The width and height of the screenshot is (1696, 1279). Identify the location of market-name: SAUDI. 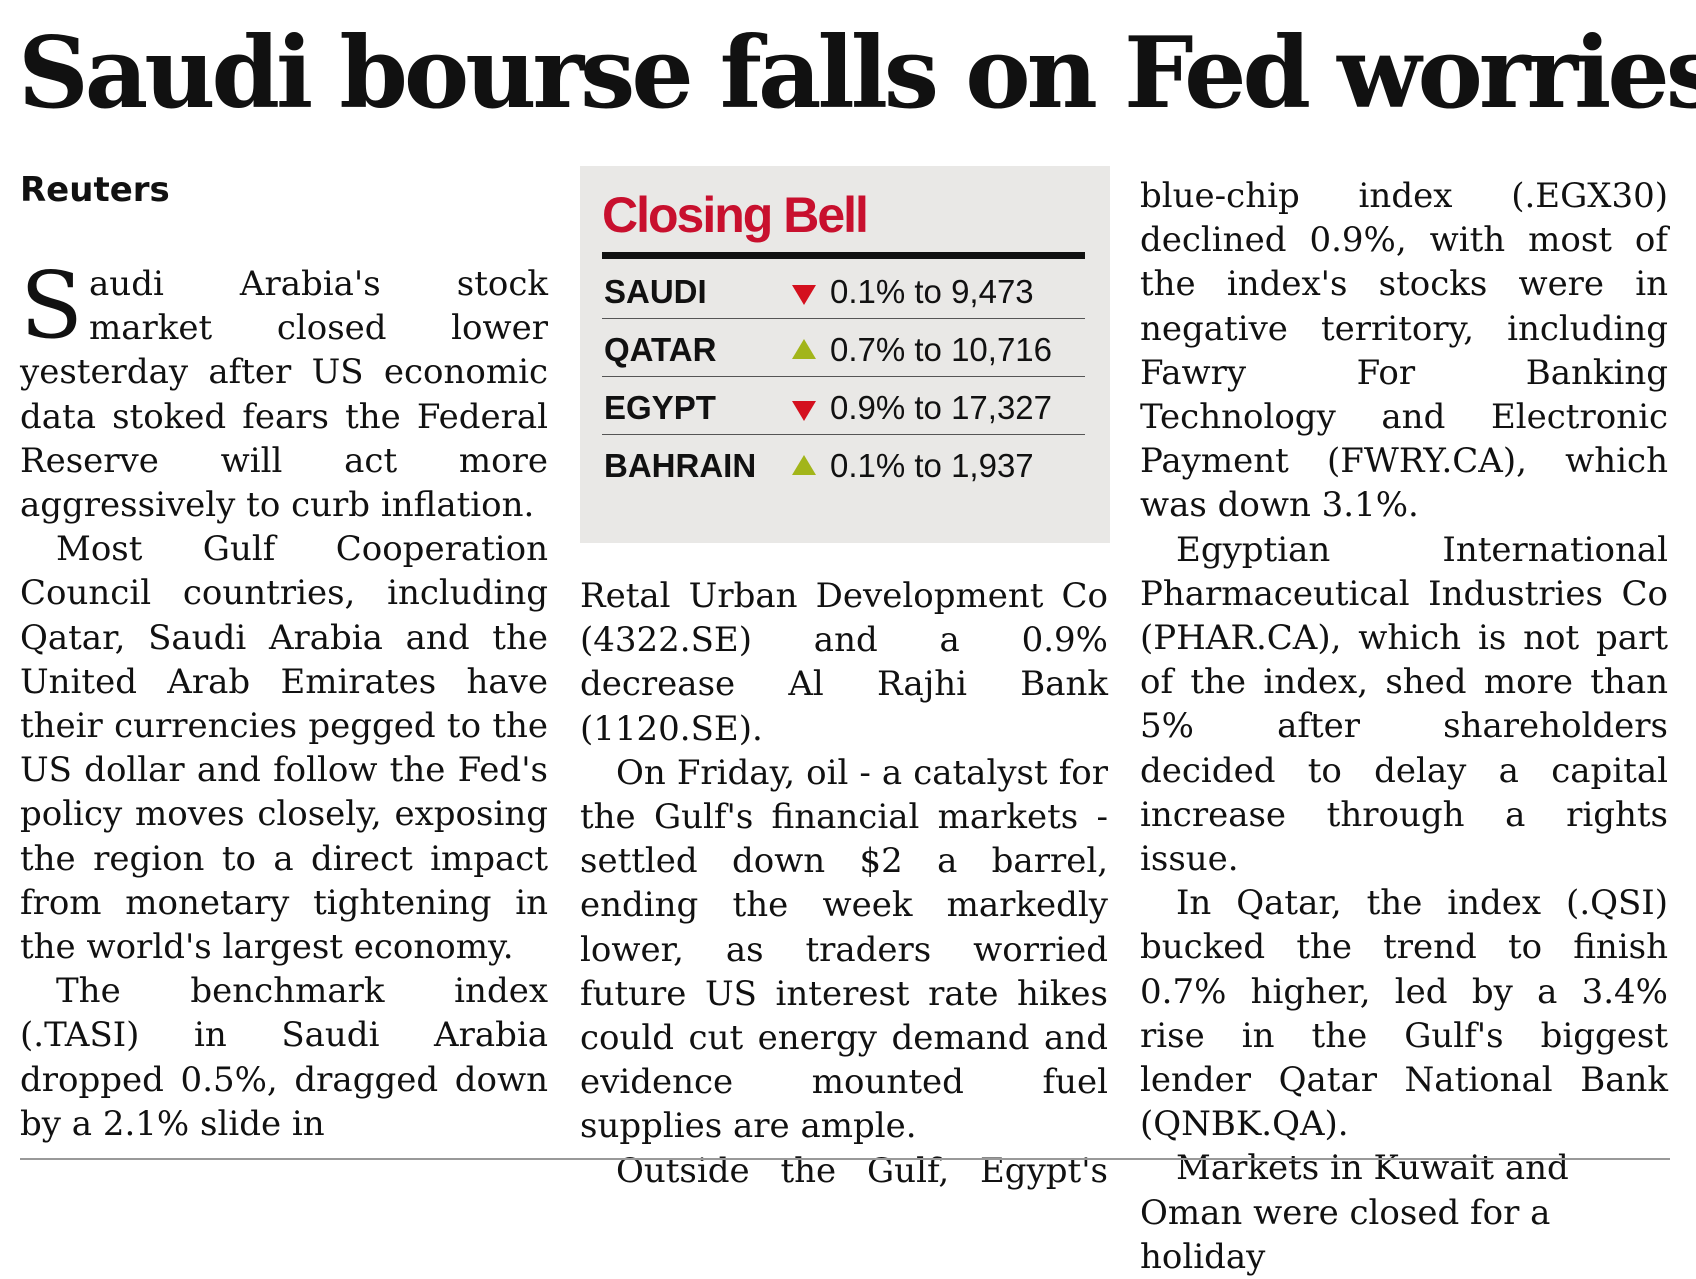
(655, 291).